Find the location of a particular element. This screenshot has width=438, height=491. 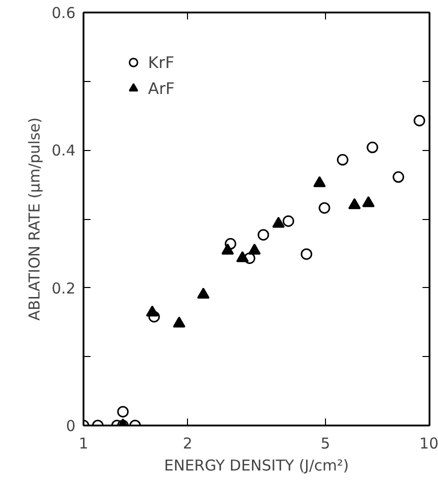

x-tick-label: 5 is located at coordinates (325, 443).